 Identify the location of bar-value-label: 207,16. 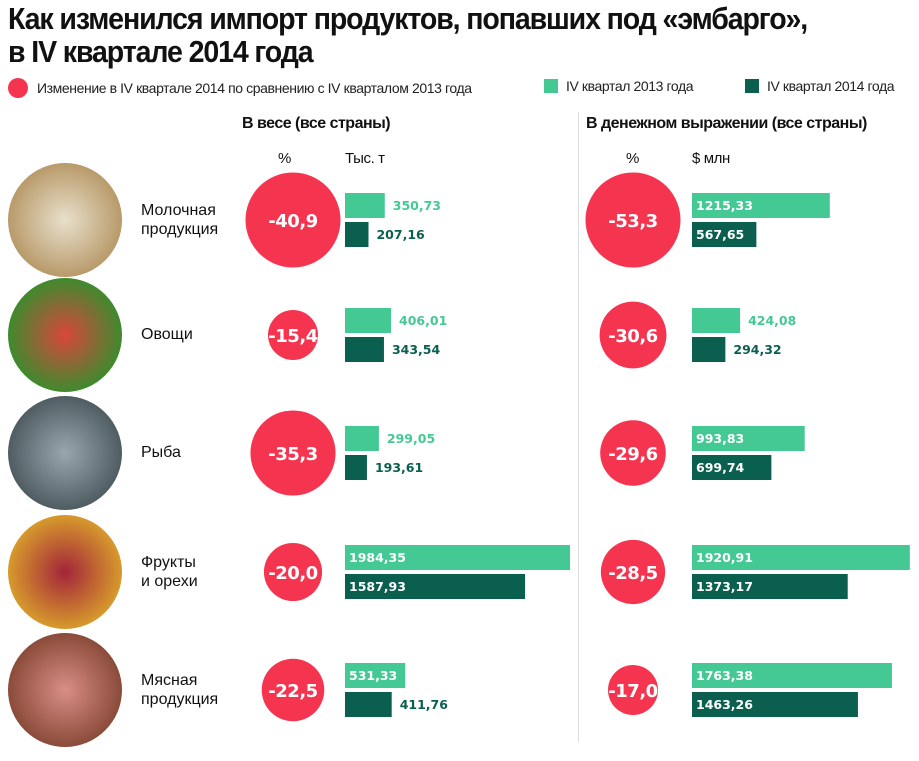
(400, 234).